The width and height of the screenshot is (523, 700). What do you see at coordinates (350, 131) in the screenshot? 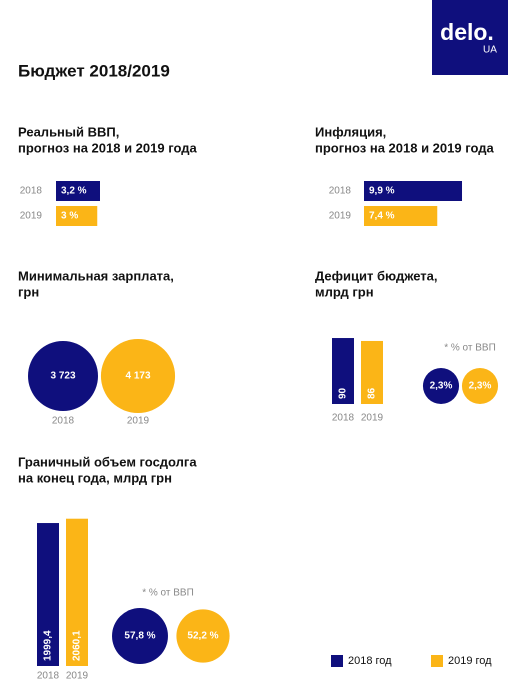
I see `chart-title: Инфляция,` at bounding box center [350, 131].